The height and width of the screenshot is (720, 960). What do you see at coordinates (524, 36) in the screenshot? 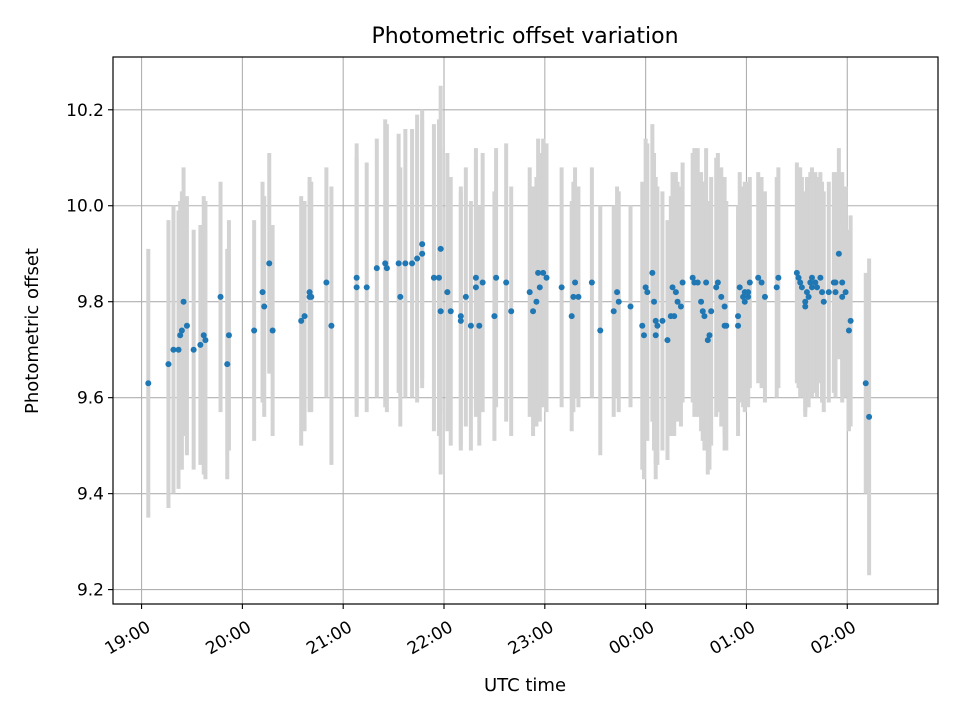
I see `chart-title: Photometric offset variation` at bounding box center [524, 36].